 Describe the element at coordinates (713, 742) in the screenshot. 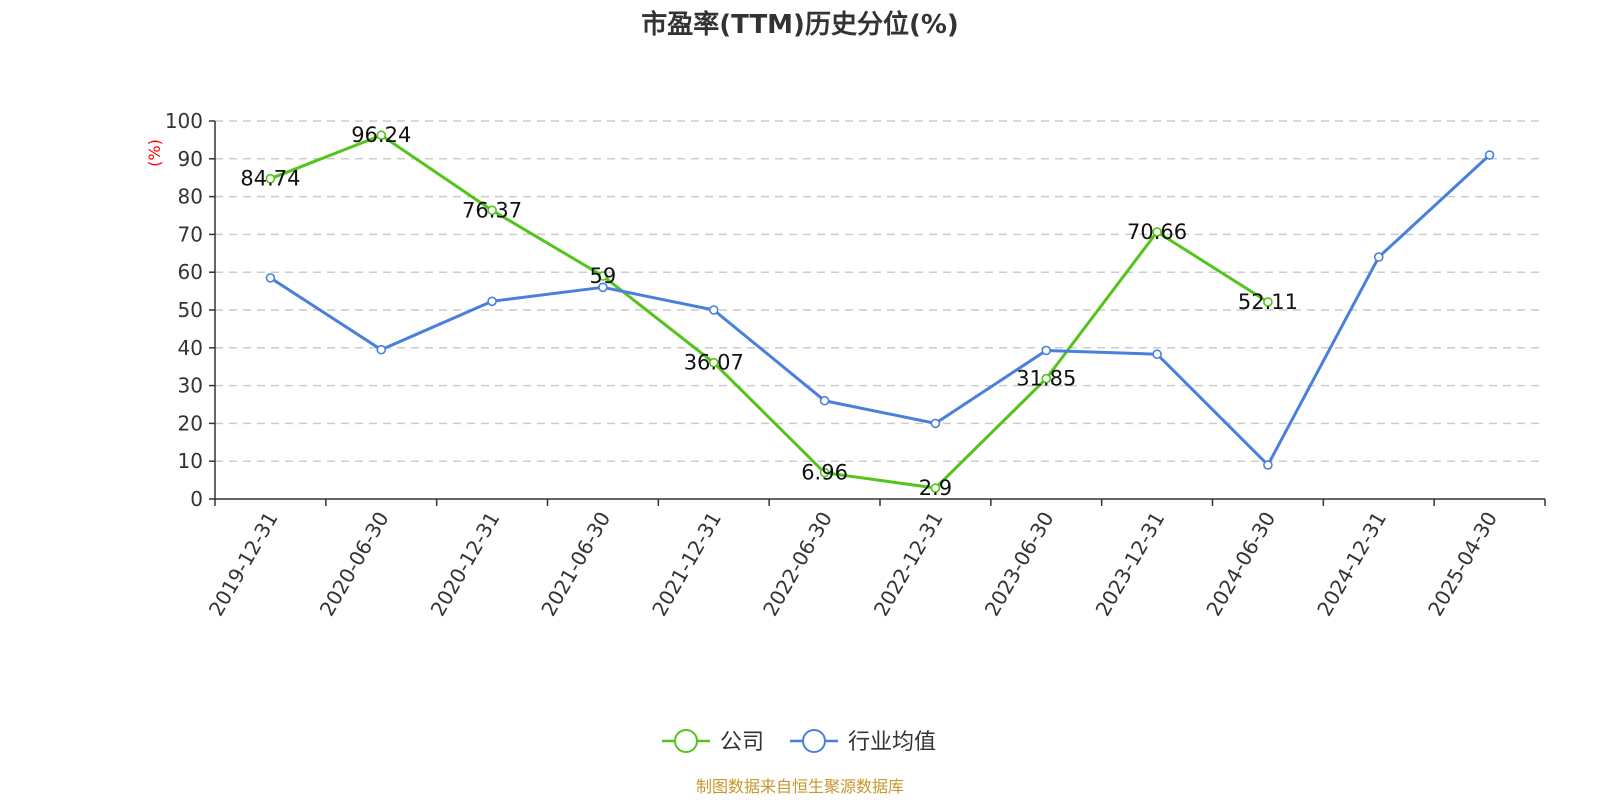

I see `legend-item-0: 公司` at that location.